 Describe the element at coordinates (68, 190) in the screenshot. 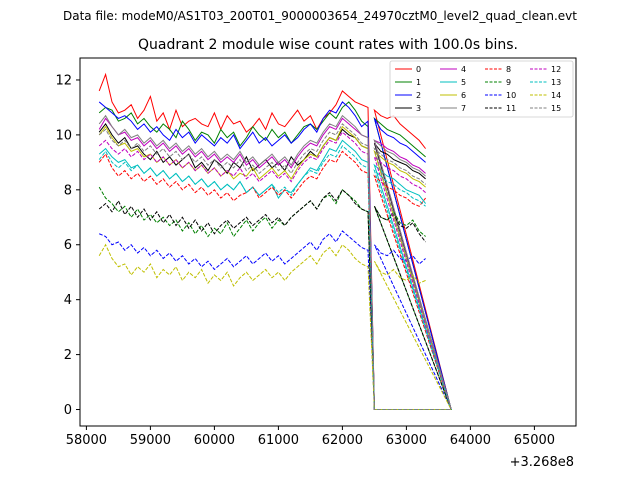

I see `y-tick-label: 8` at that location.